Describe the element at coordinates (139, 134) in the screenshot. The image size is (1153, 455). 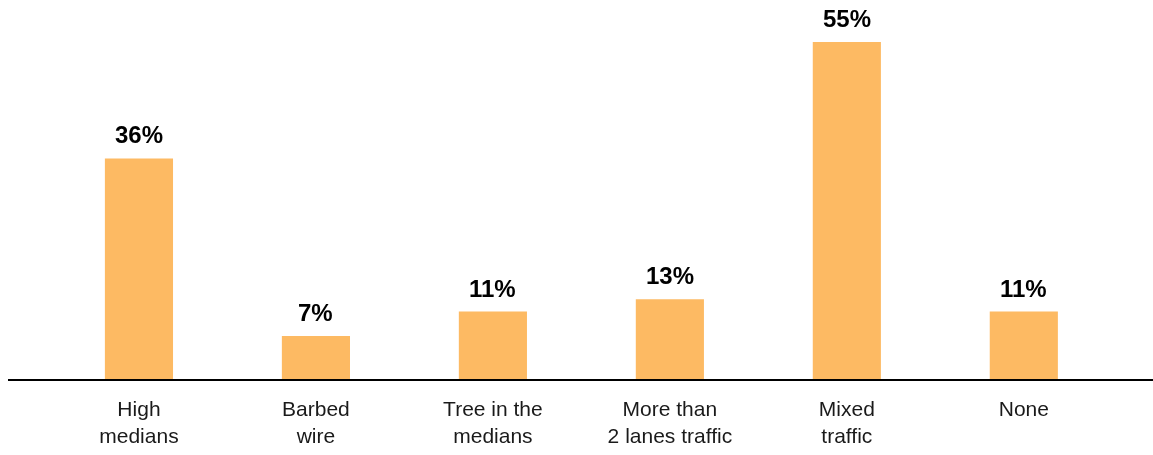
I see `data-label: 36%` at that location.